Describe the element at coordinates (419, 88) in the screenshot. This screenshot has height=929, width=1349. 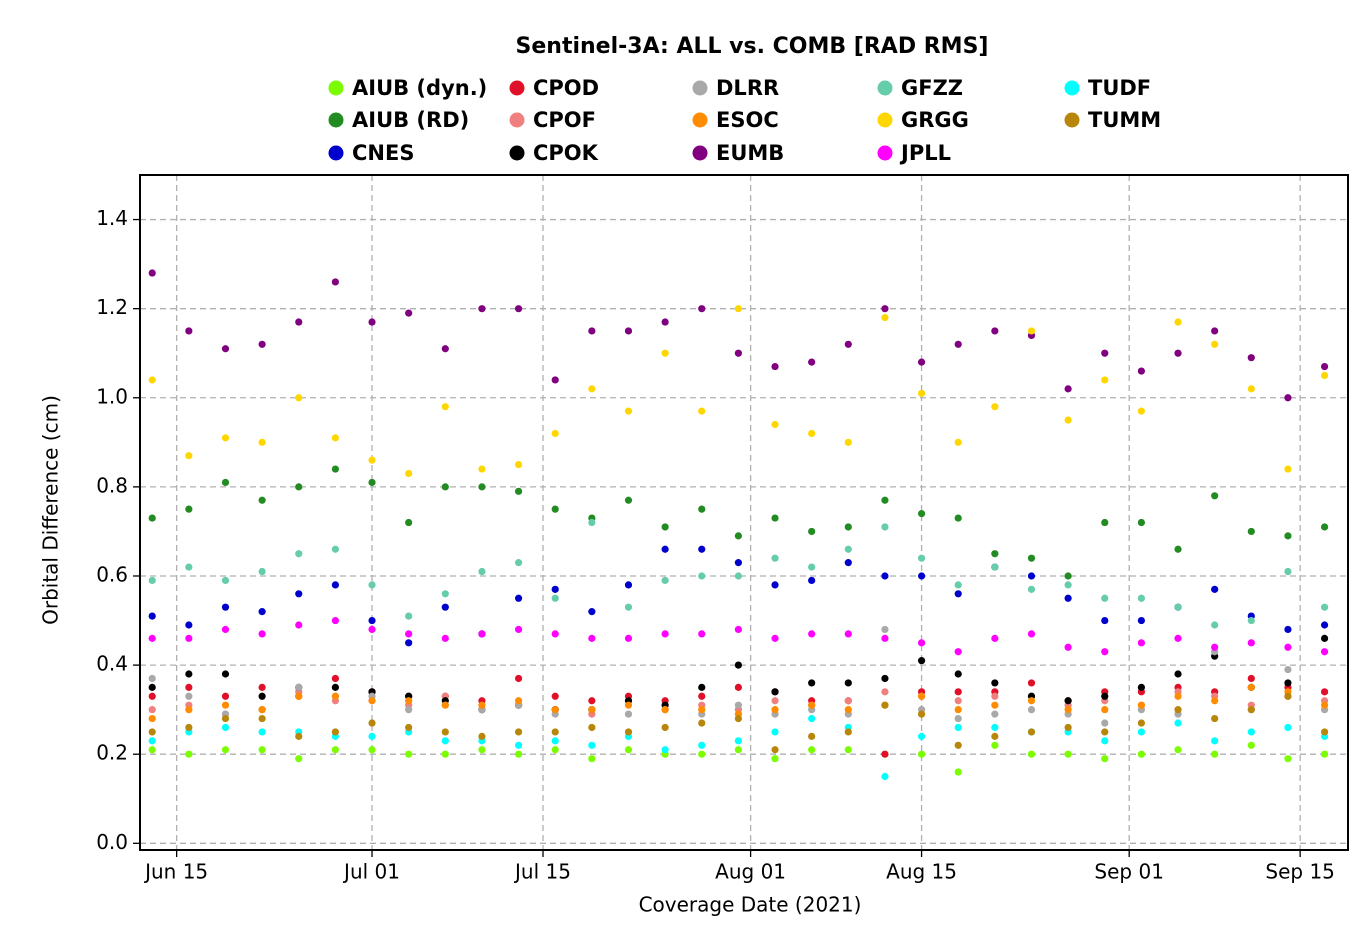
I see `legend-label: AIUB (dyn.)` at that location.